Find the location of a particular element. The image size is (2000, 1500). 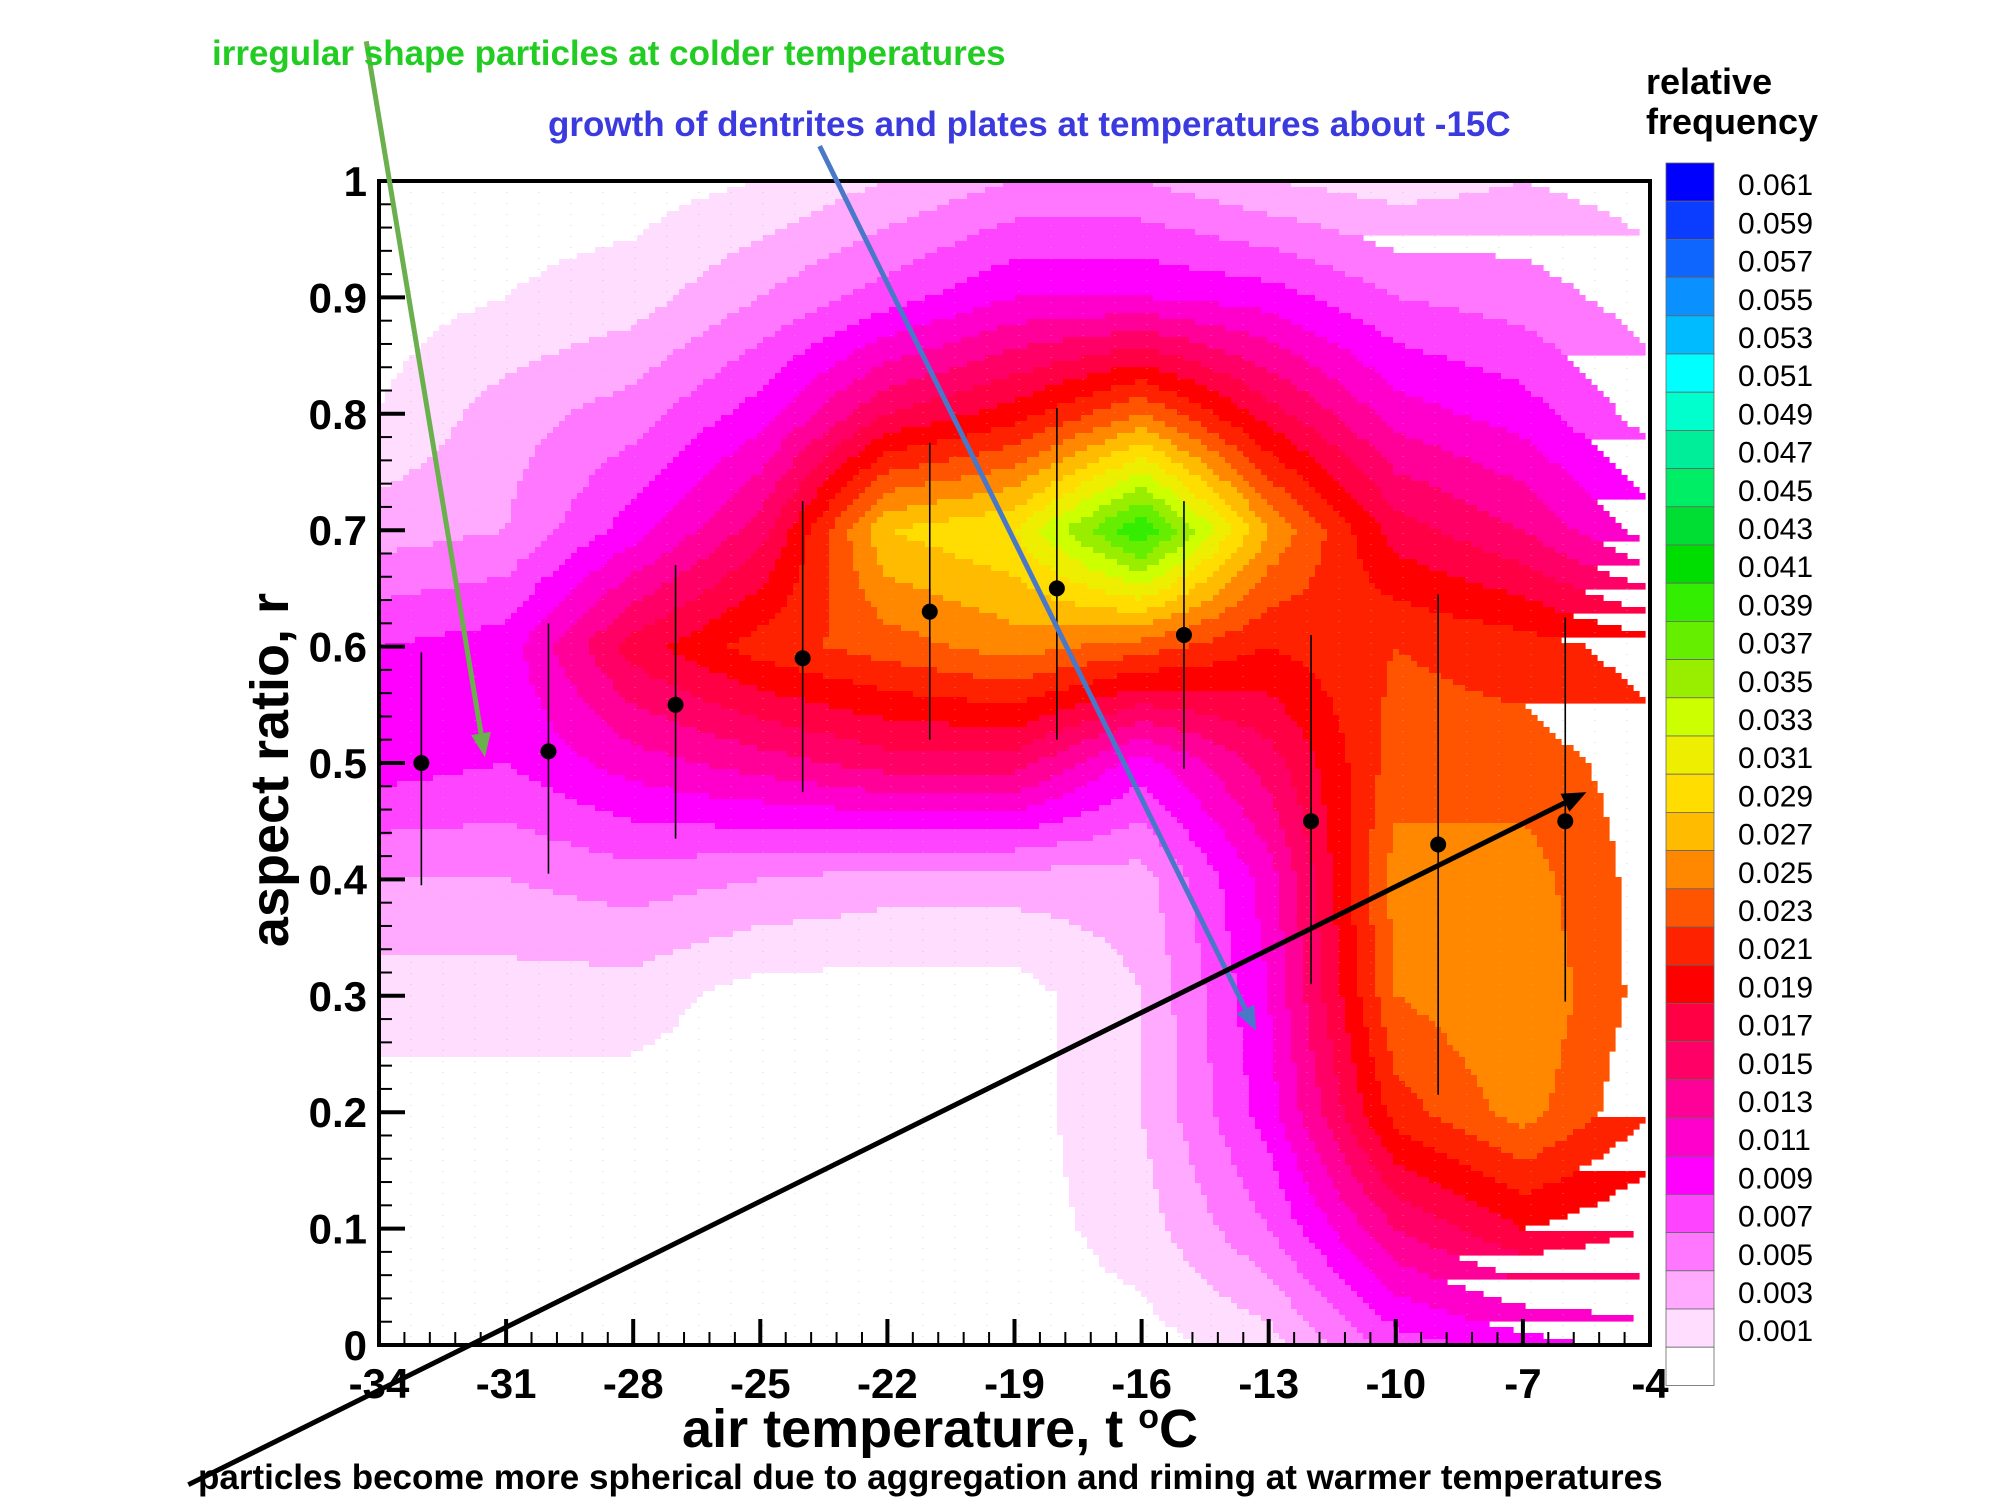

legend-level-label: 0.019 is located at coordinates (1775, 987).